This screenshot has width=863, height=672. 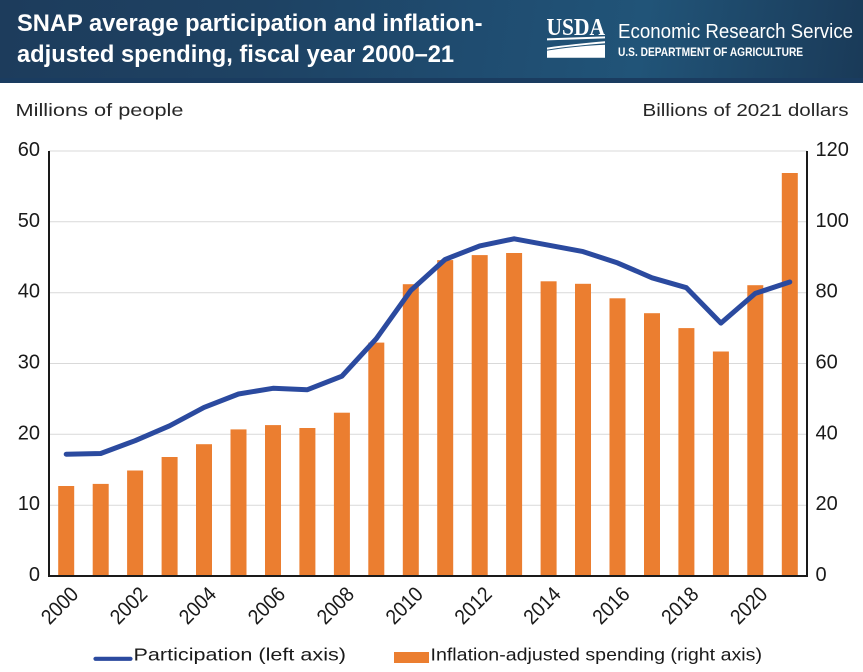 What do you see at coordinates (473, 606) in the screenshot?
I see `svg-text: 2012` at bounding box center [473, 606].